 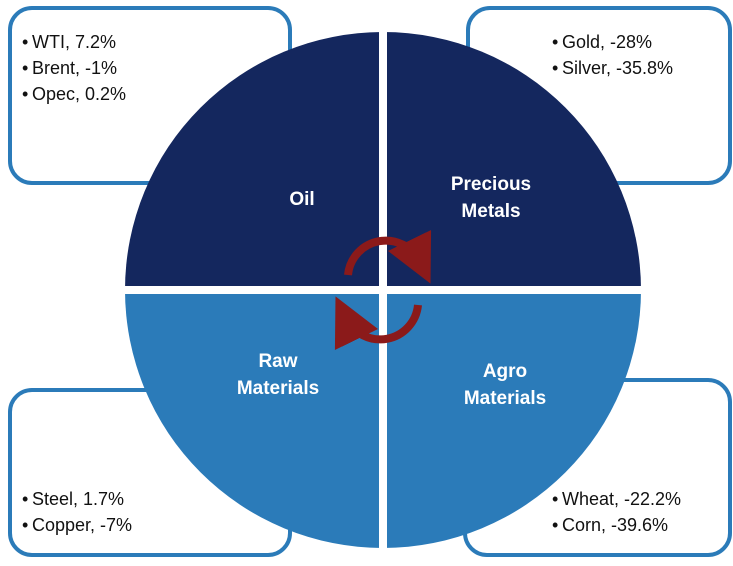 I want to click on item-text: Silver, -35.8%, so click(x=617, y=68).